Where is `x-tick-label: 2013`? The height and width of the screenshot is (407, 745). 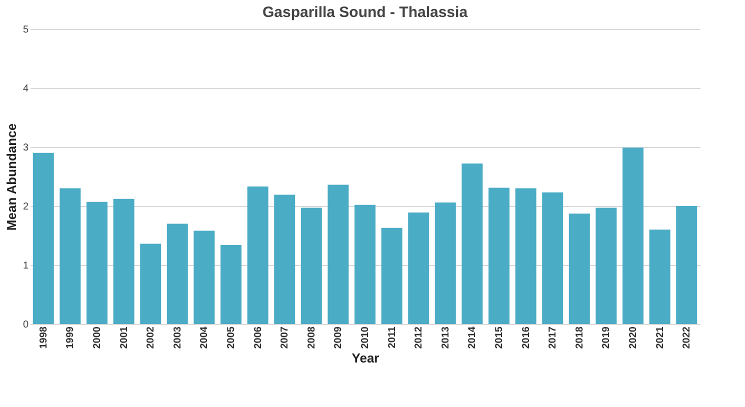
x-tick-label: 2013 is located at coordinates (446, 337).